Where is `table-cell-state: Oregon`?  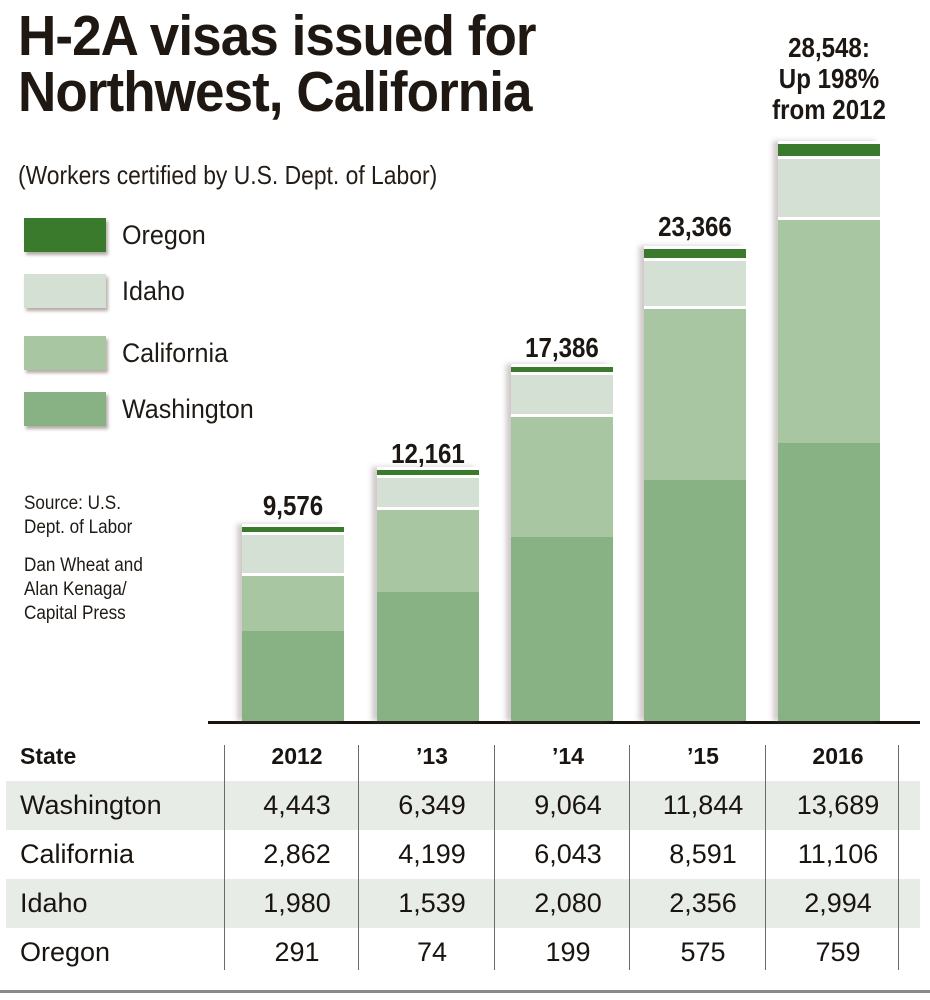
table-cell-state: Oregon is located at coordinates (65, 952).